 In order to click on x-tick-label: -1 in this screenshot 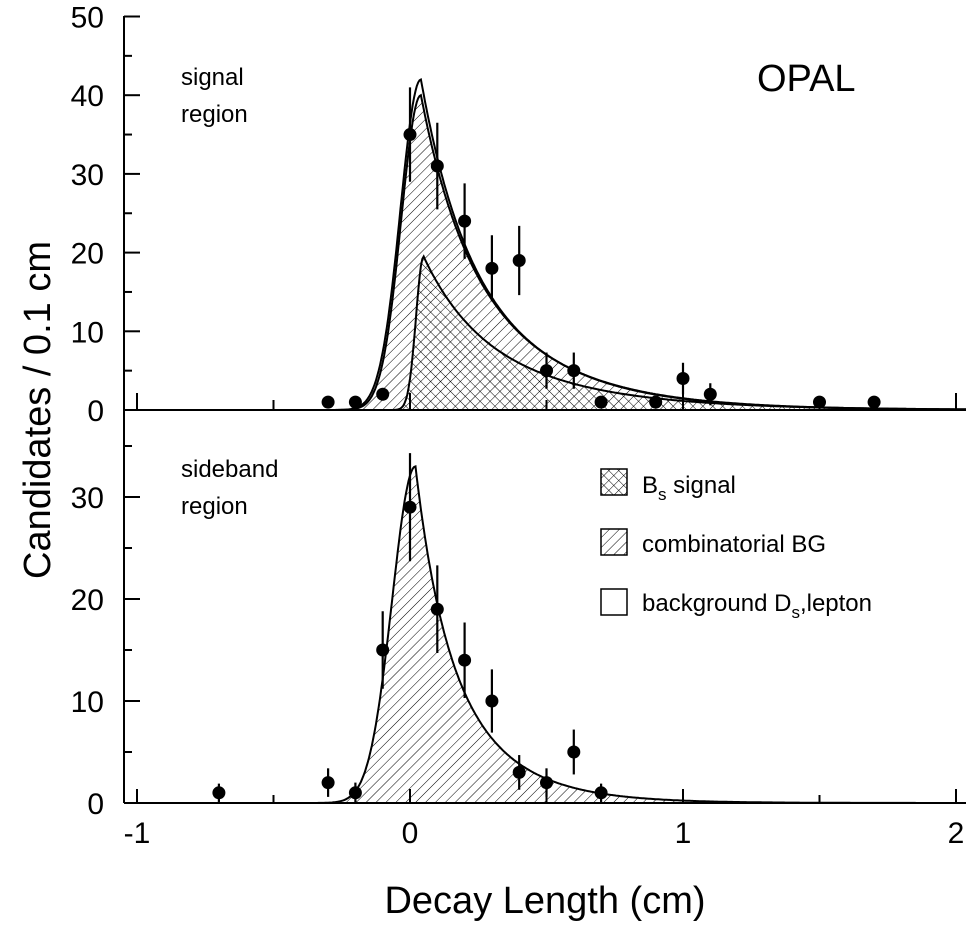, I will do `click(137, 833)`.